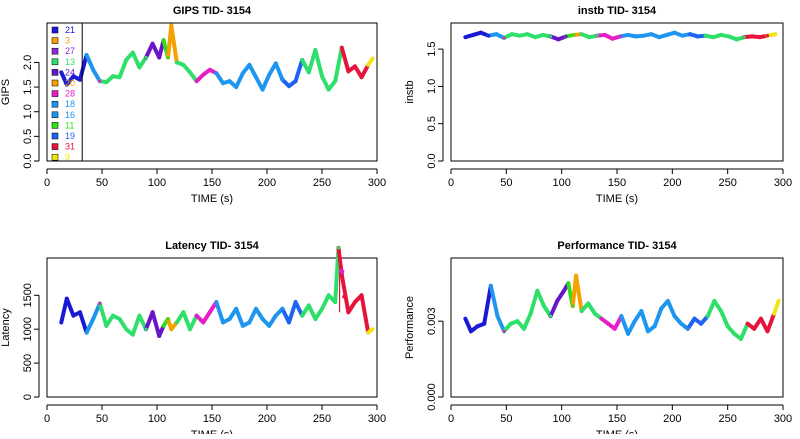  What do you see at coordinates (69, 125) in the screenshot?
I see `legend-label: 11` at bounding box center [69, 125].